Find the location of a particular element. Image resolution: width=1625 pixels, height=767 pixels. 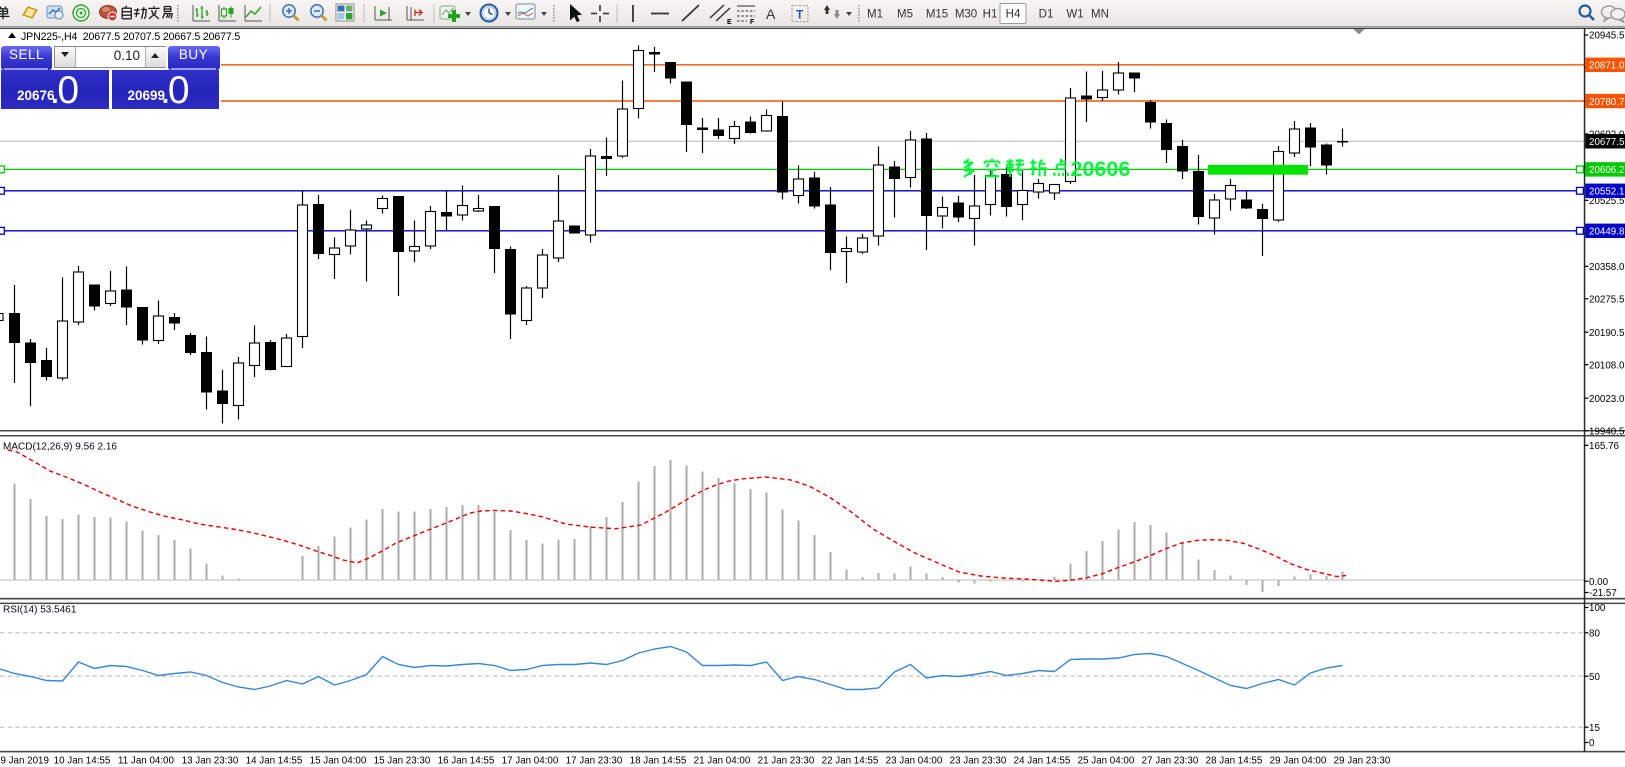

svg-text: 20108.0 is located at coordinates (1607, 365).